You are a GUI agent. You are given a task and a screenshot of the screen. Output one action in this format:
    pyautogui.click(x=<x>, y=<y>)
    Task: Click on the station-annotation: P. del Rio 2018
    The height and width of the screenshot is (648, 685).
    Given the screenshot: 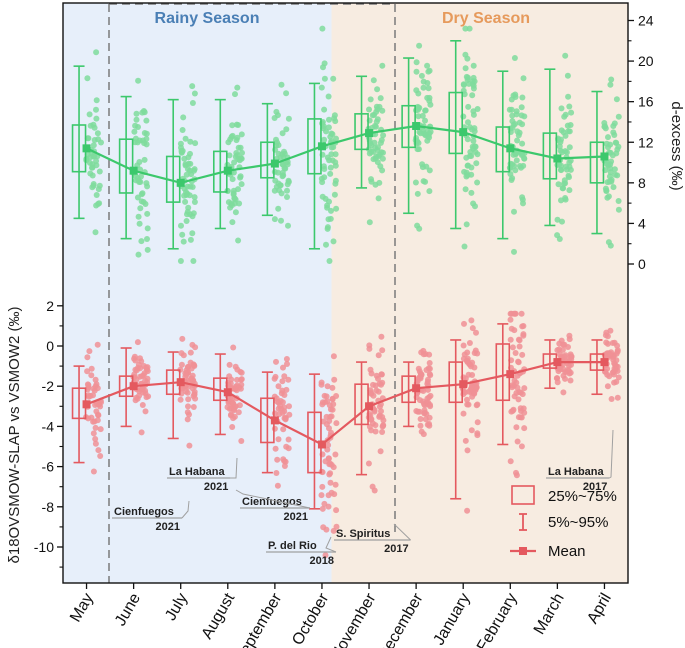 What is the action you would take?
    pyautogui.click(x=301, y=551)
    